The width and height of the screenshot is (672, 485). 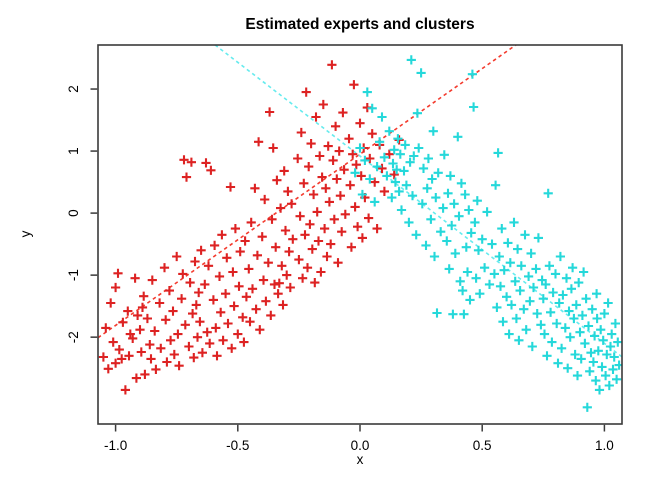 I want to click on x-tick-label: 0.0, so click(x=360, y=445).